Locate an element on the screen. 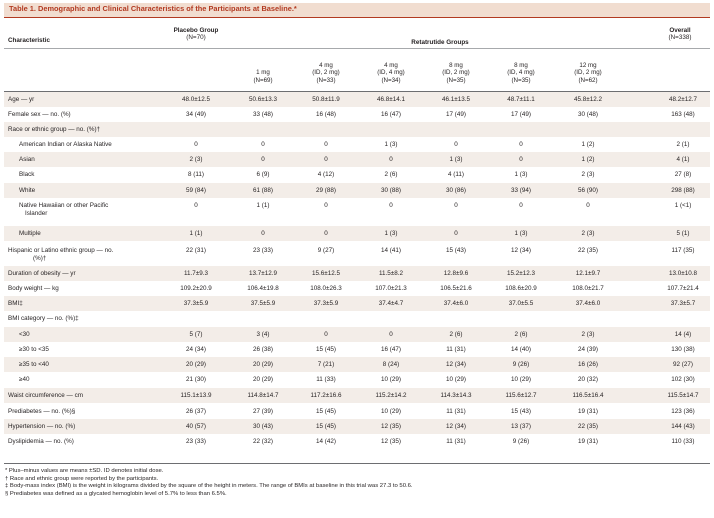 This screenshot has width=714, height=518. table-cell: 10 (29) is located at coordinates (391, 379).